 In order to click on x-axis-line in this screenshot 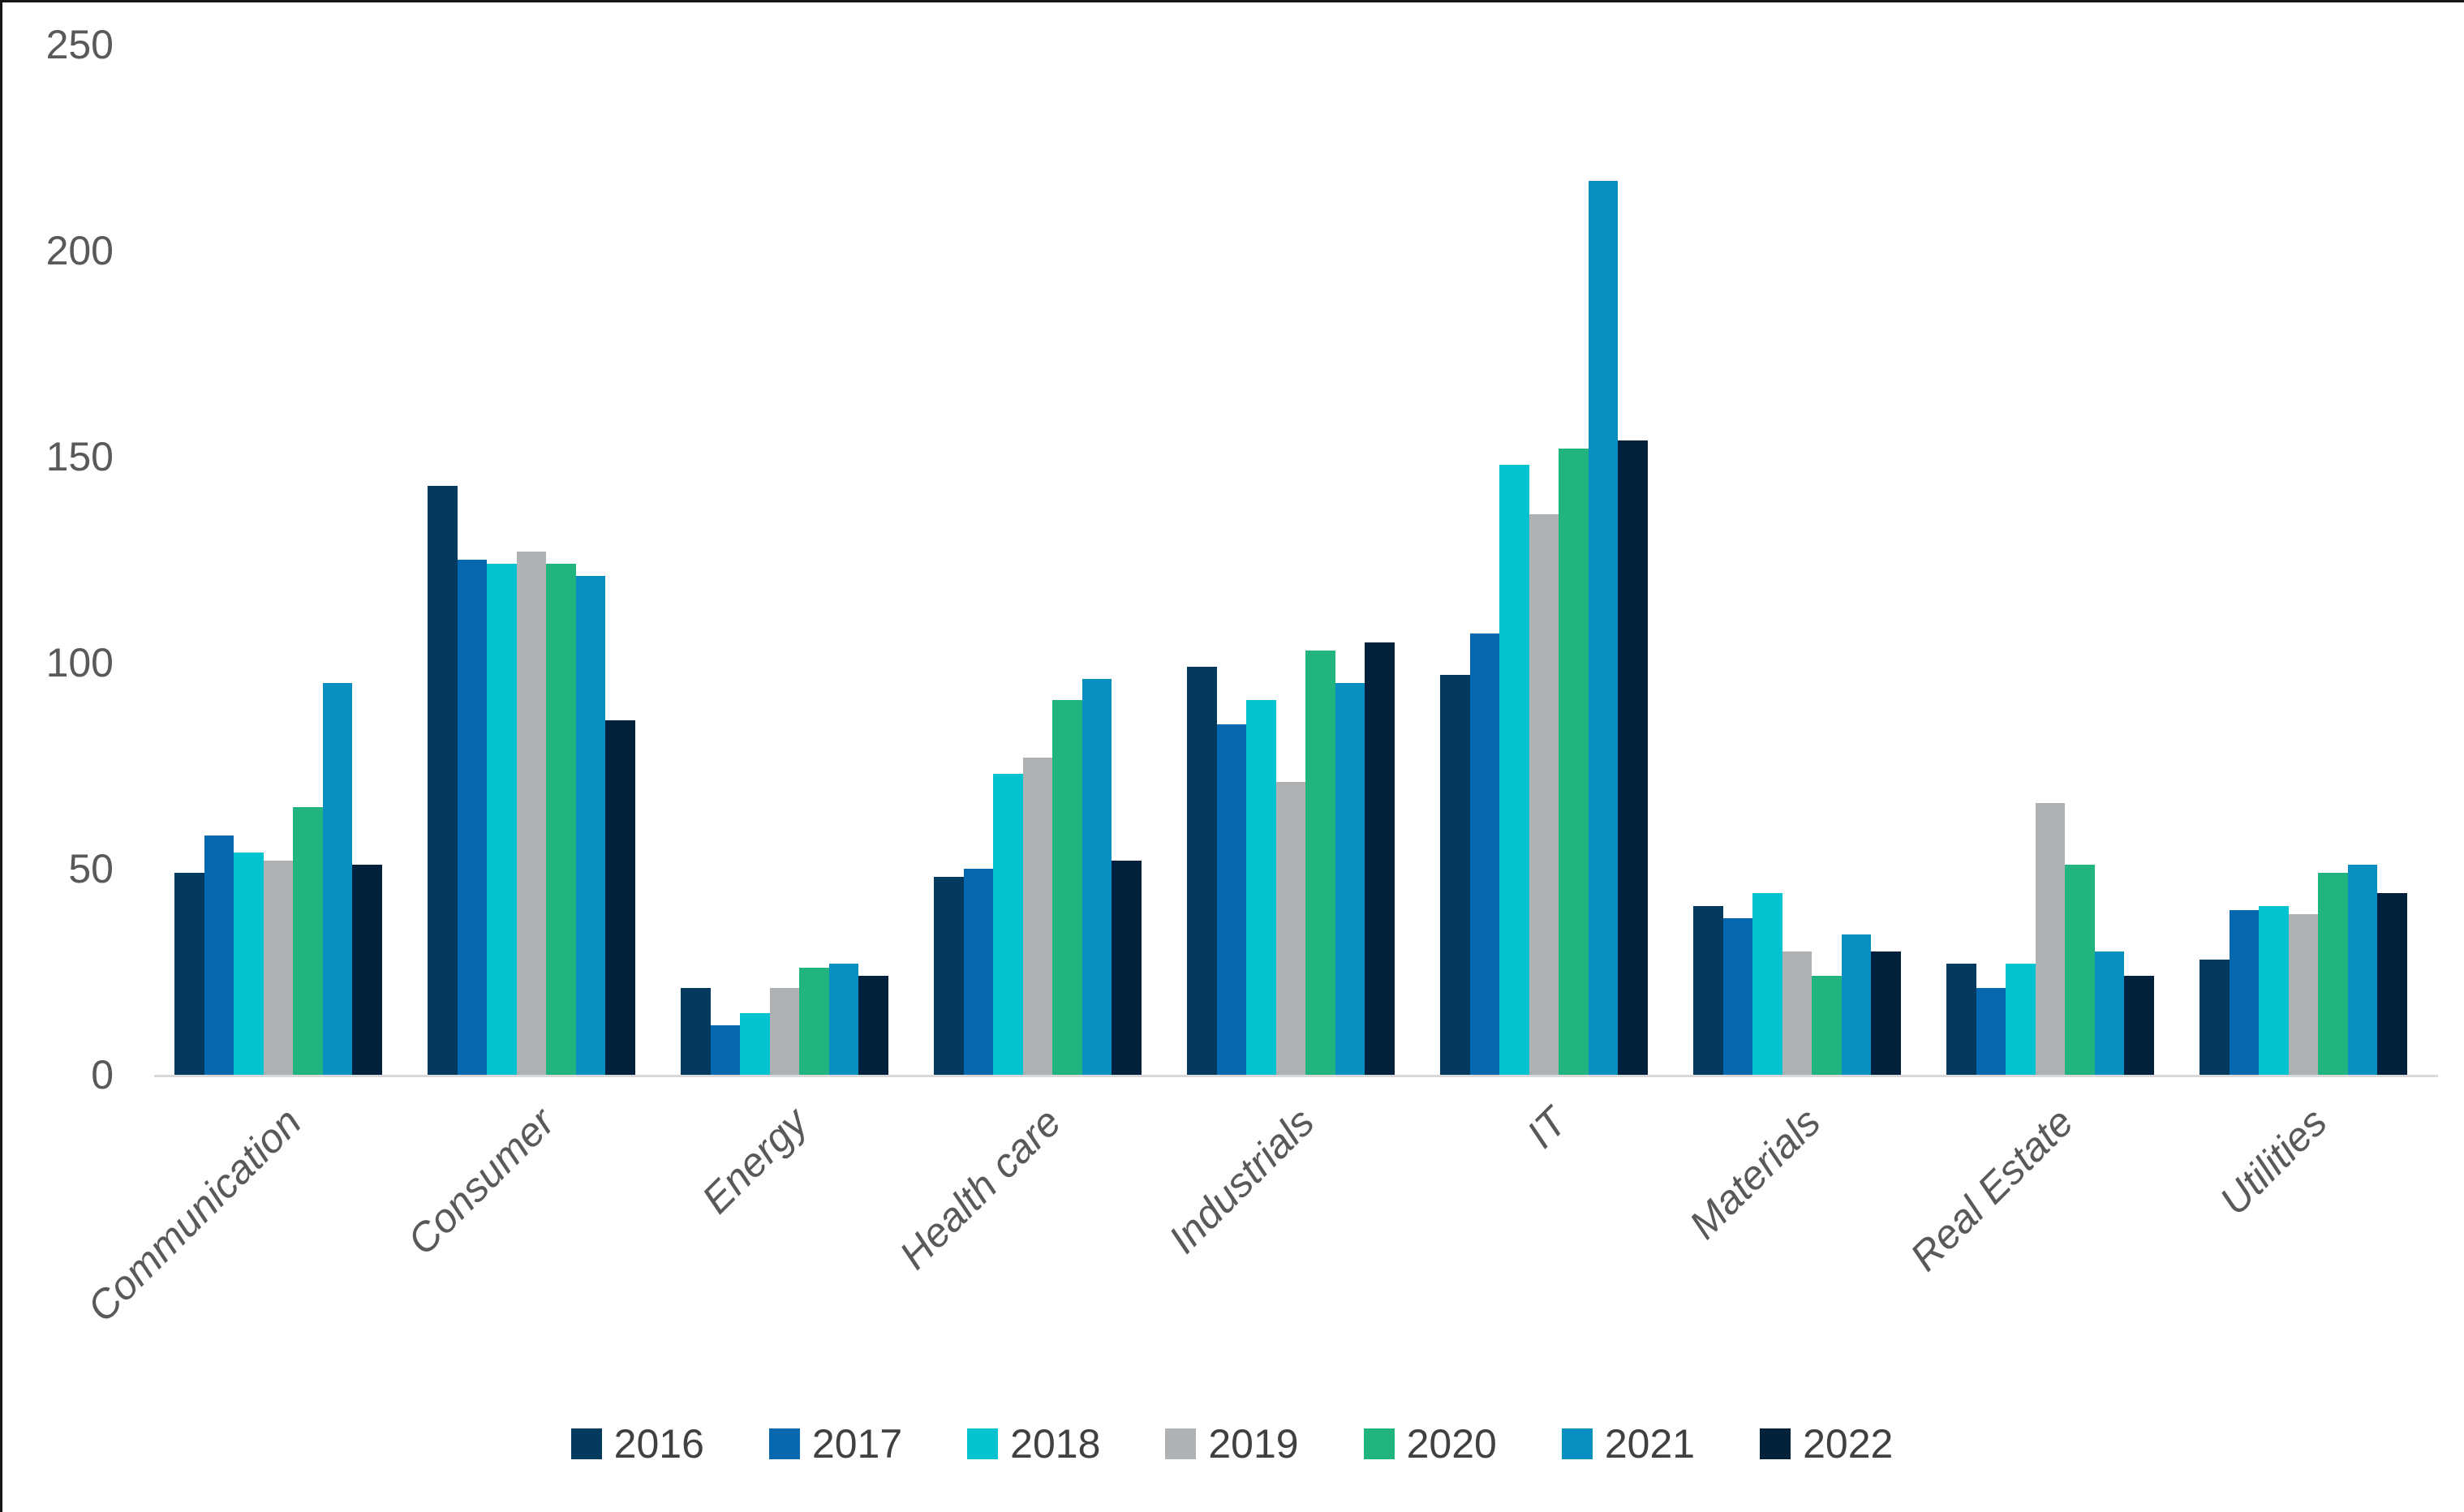, I will do `click(1296, 1076)`.